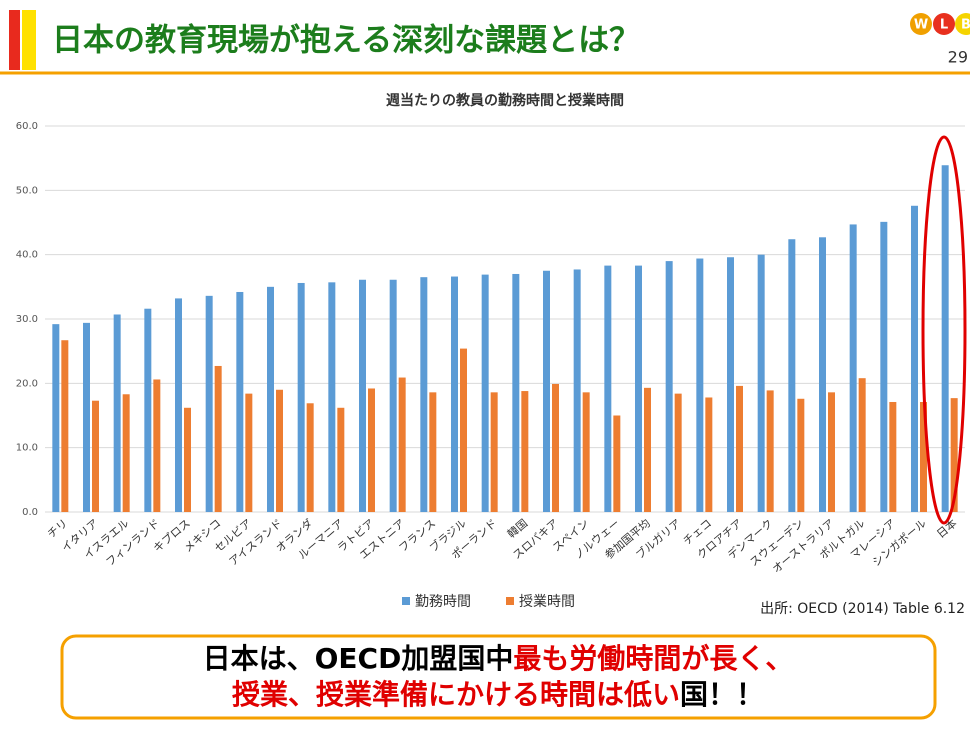  Describe the element at coordinates (547, 602) in the screenshot. I see `legend-label: 授業時間` at that location.